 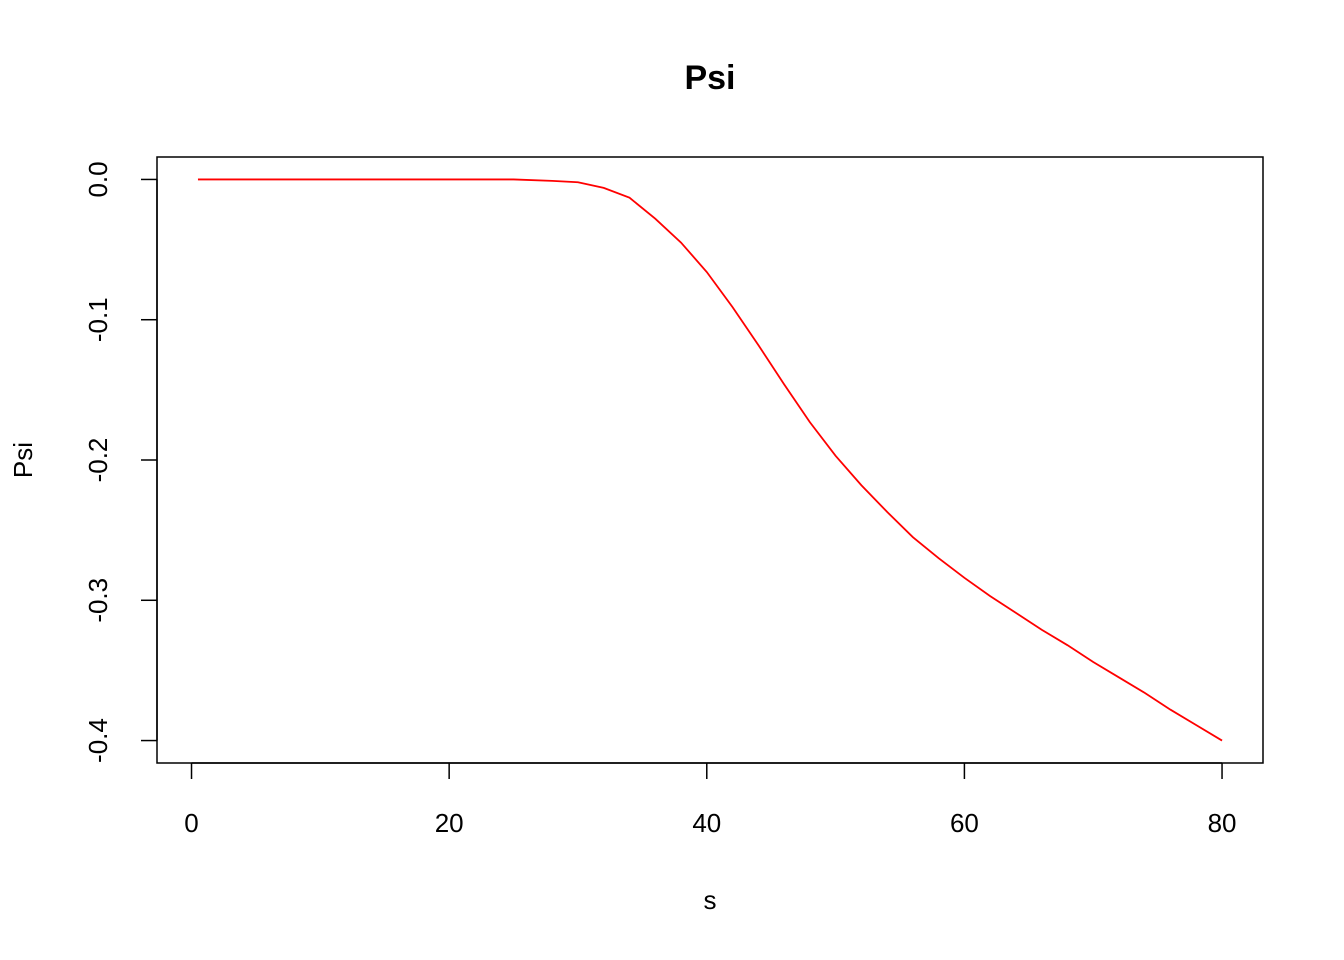 What do you see at coordinates (98, 460) in the screenshot?
I see `y-tick-label: -0.2` at bounding box center [98, 460].